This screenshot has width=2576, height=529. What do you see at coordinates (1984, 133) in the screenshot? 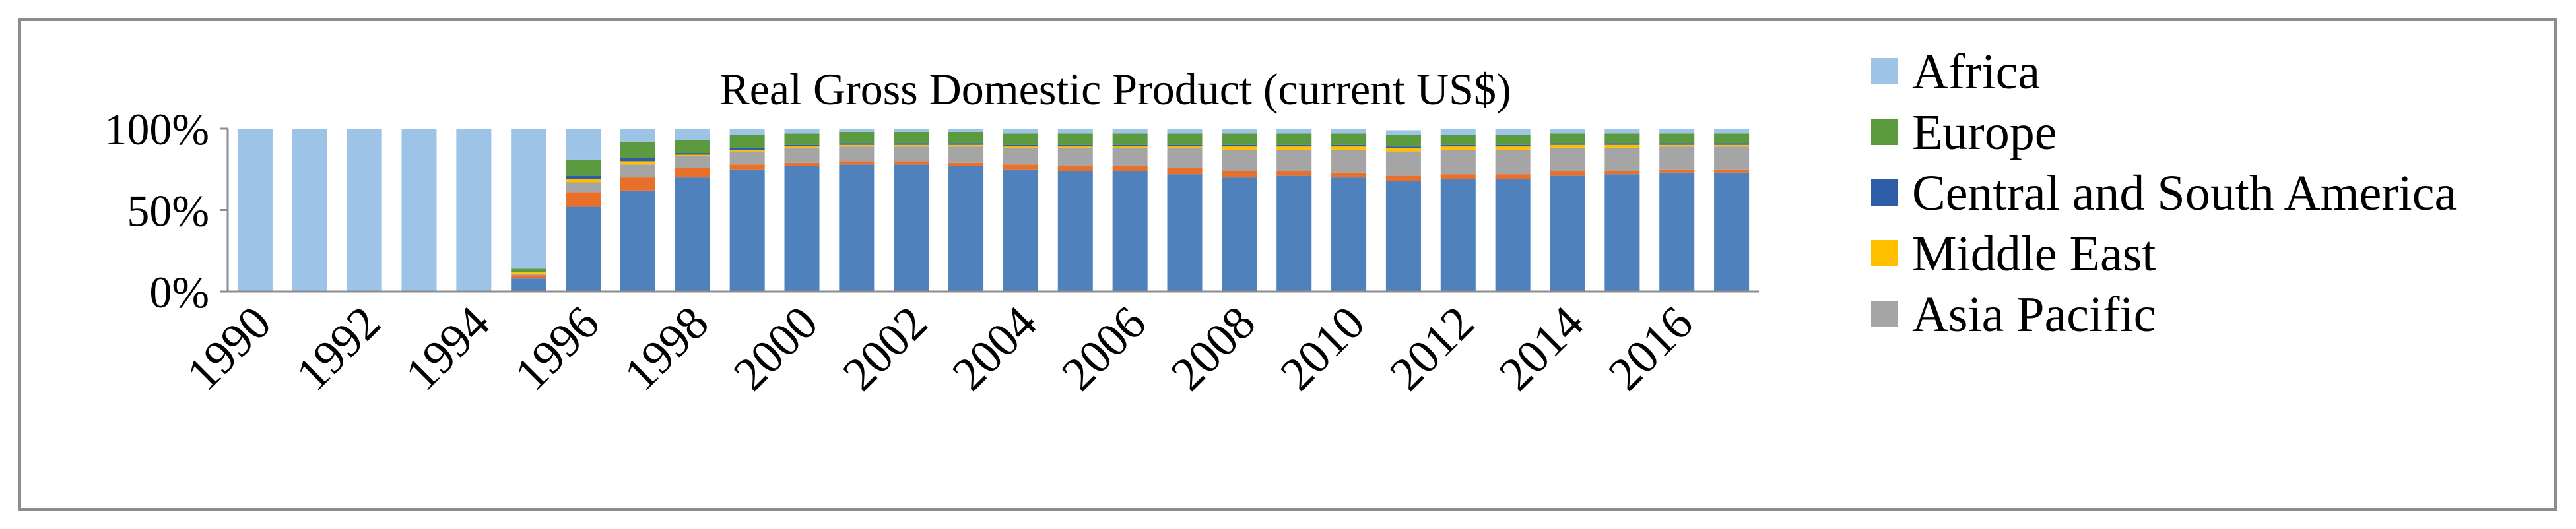
I see `legend-label-1: Europe` at bounding box center [1984, 133].